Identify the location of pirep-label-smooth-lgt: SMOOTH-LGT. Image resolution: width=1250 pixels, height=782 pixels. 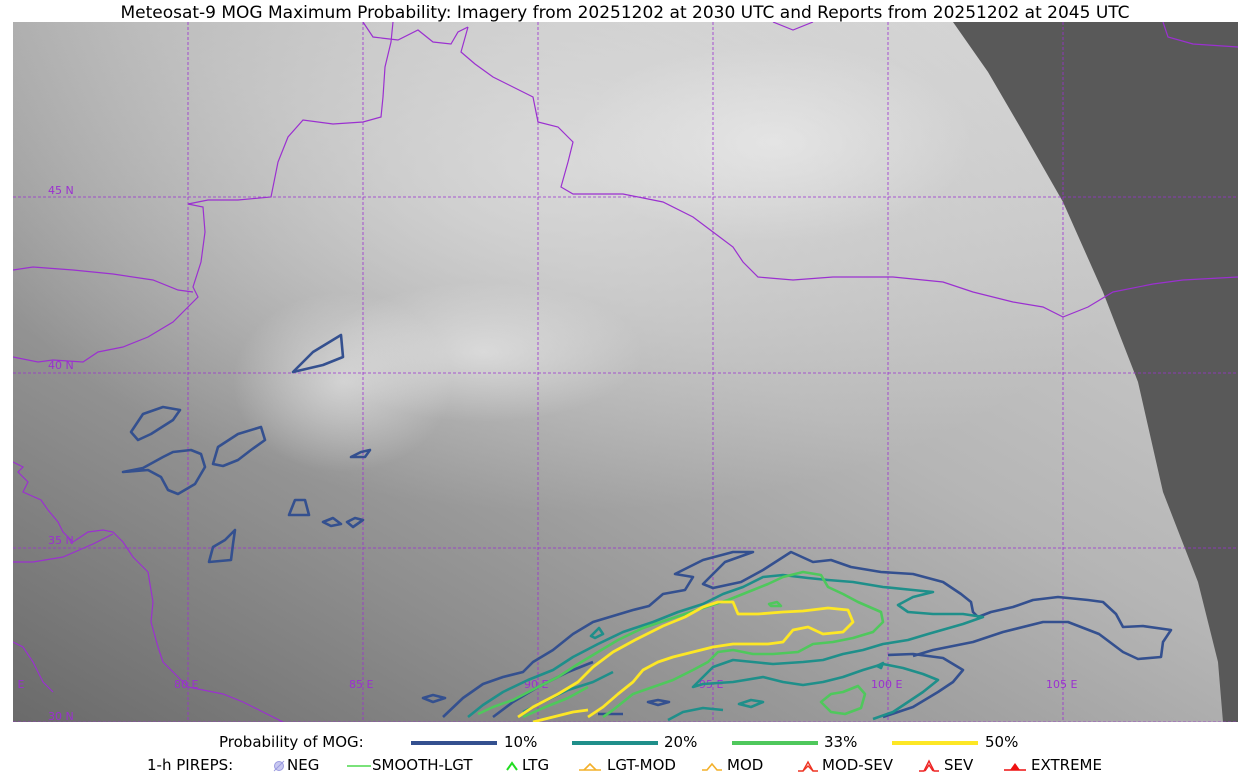
(422, 765).